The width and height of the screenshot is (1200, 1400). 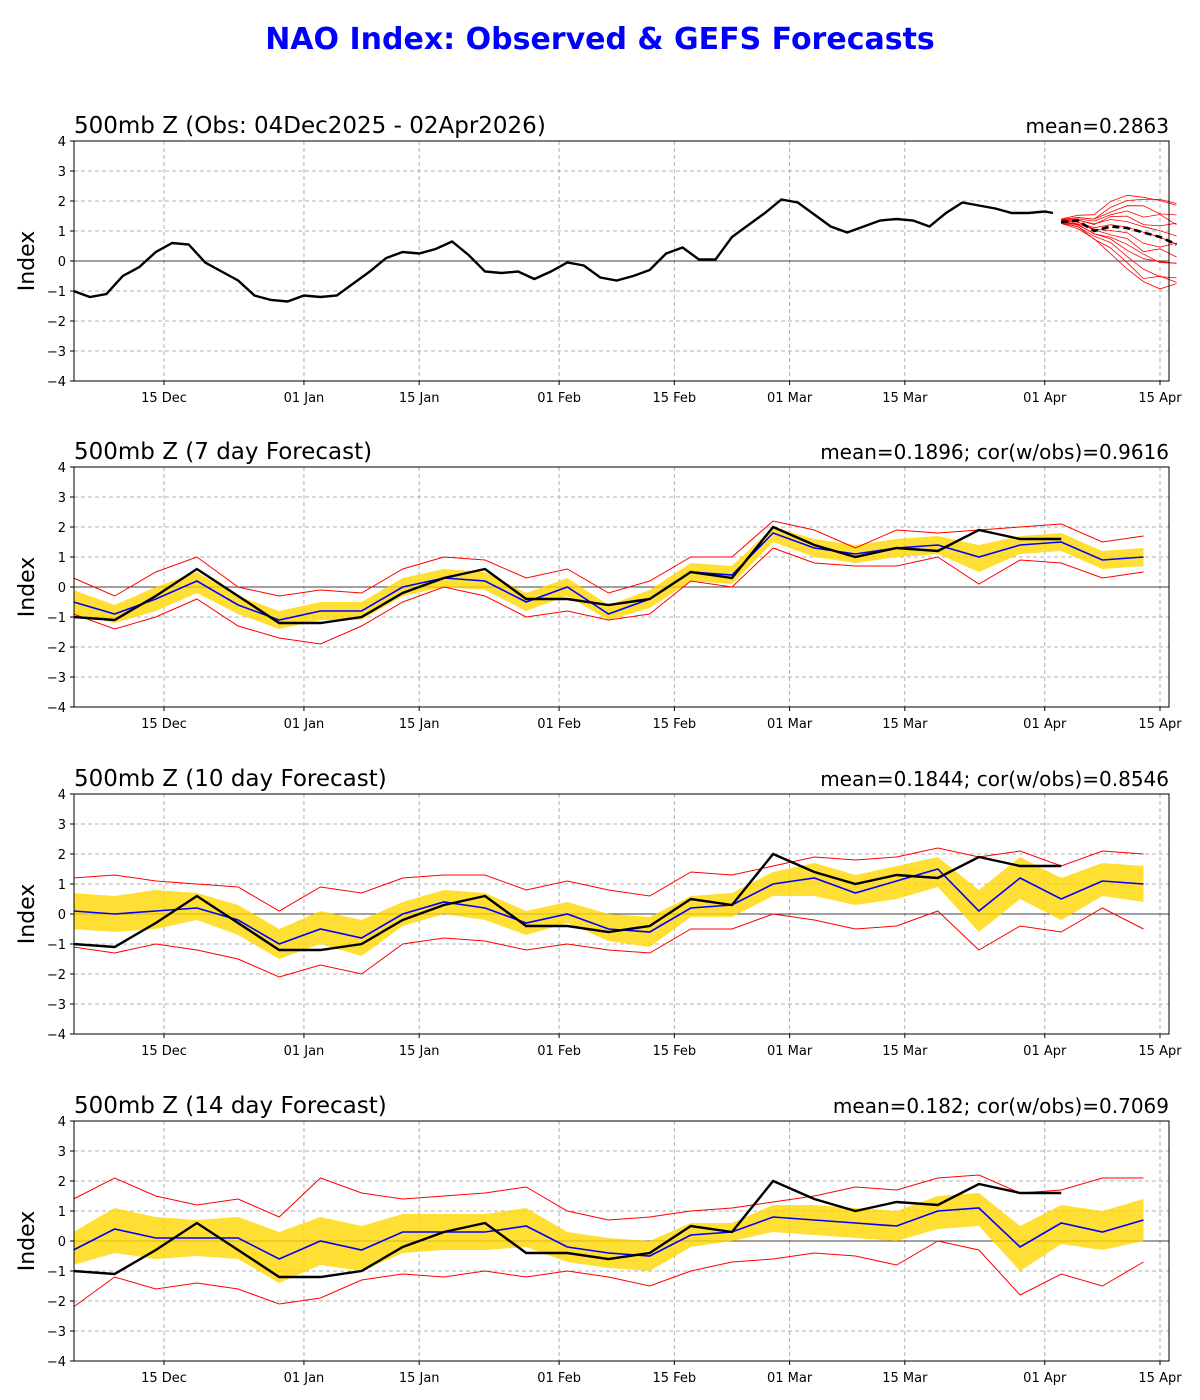 What do you see at coordinates (1001, 1106) in the screenshot?
I see `panel-stat: mean=0.182; cor(w/obs)=0.7069` at bounding box center [1001, 1106].